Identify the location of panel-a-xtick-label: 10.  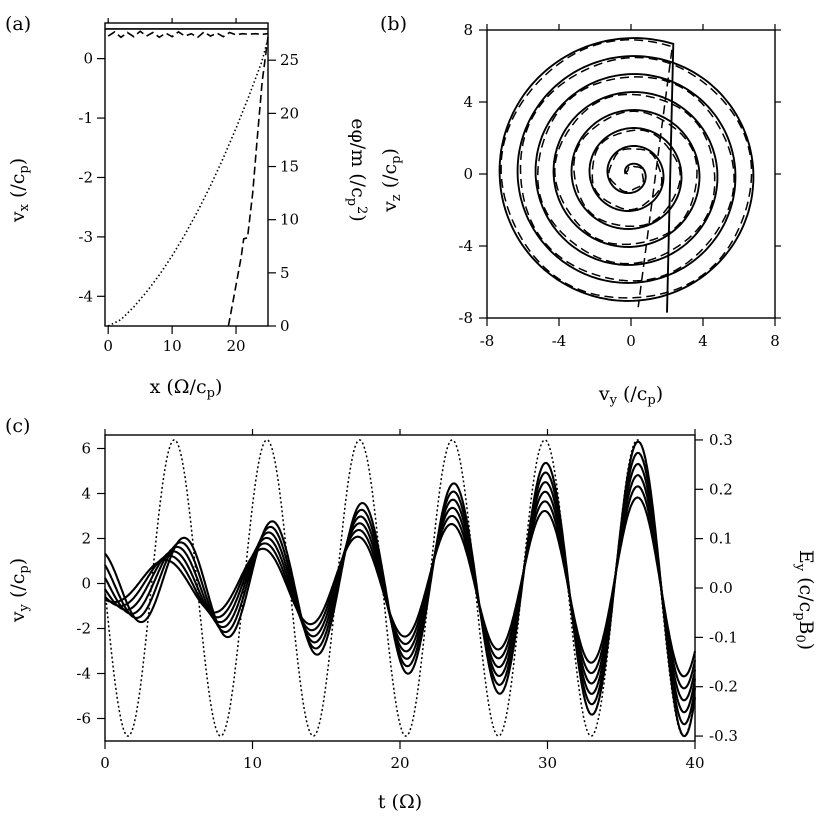
(172, 346).